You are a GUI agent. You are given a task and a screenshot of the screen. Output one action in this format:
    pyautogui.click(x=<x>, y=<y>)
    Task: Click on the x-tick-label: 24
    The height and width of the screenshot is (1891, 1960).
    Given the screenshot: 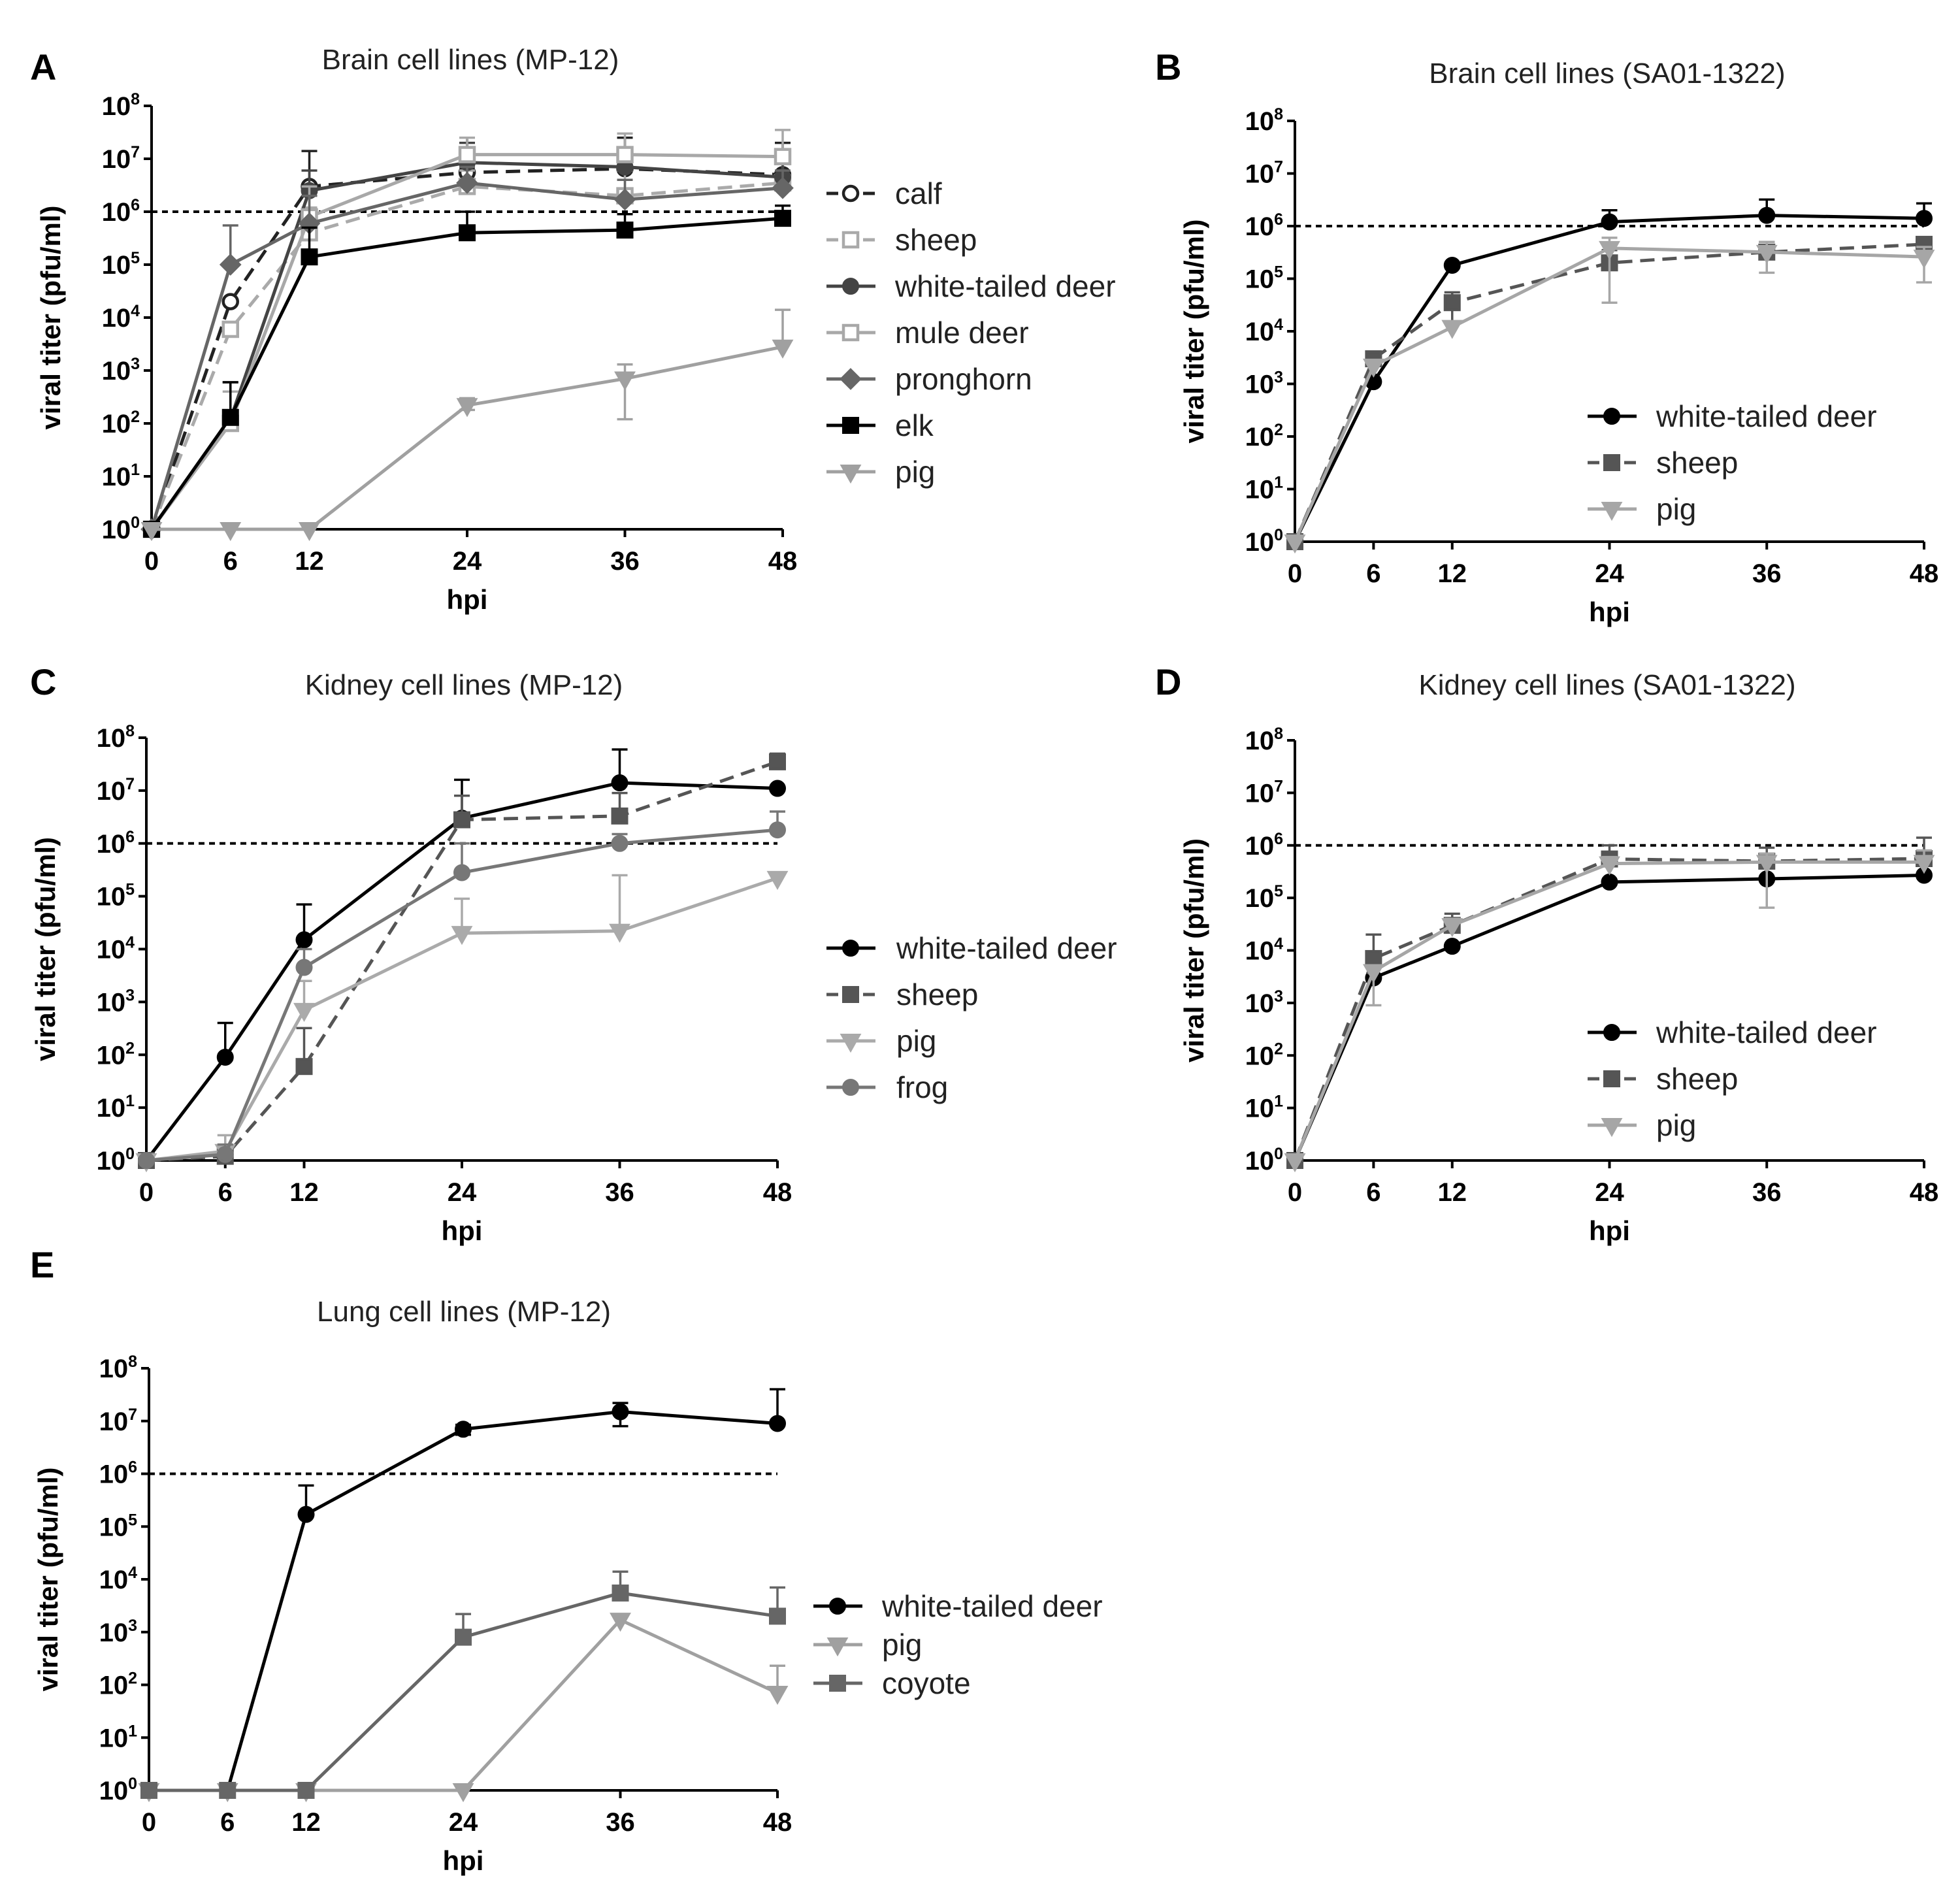 What is the action you would take?
    pyautogui.click(x=1609, y=573)
    